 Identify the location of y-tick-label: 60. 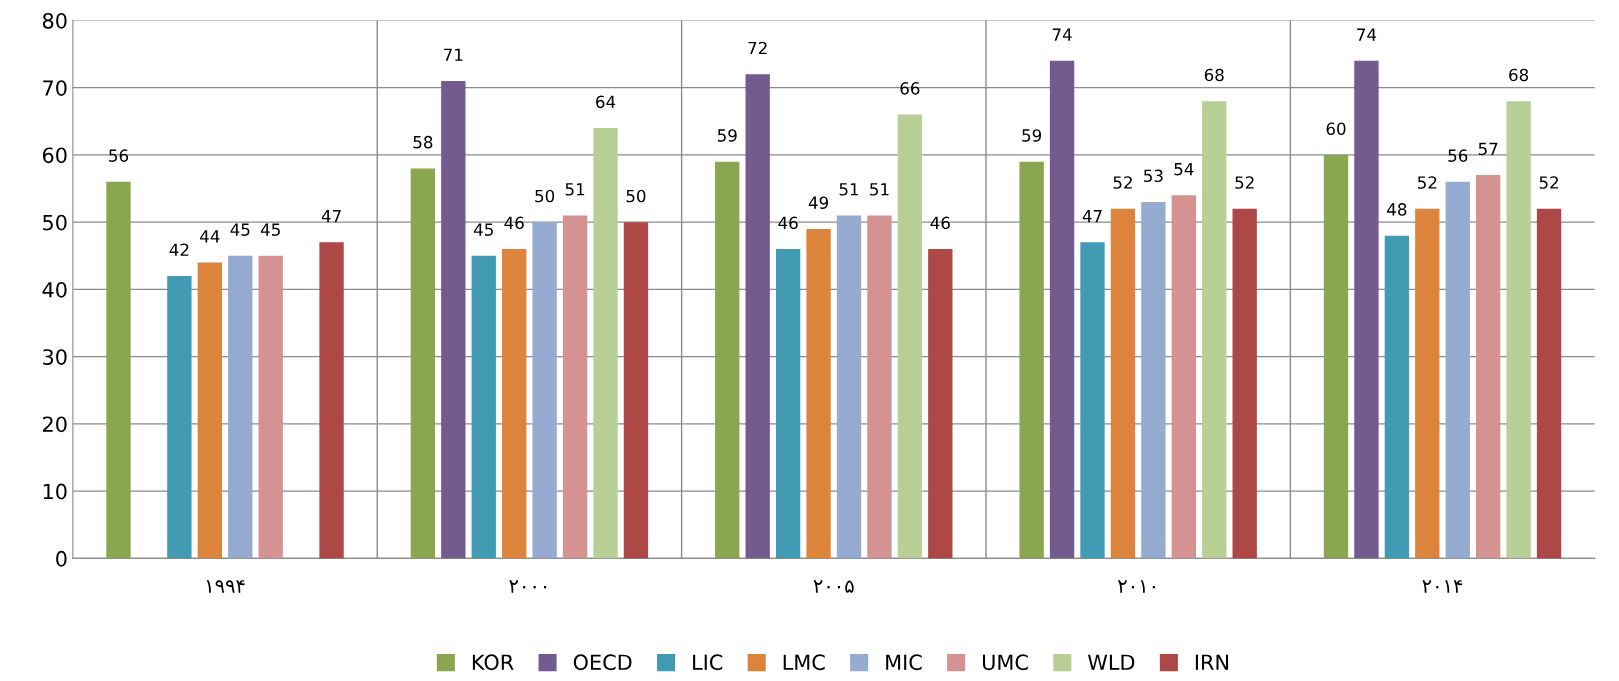
(54, 155).